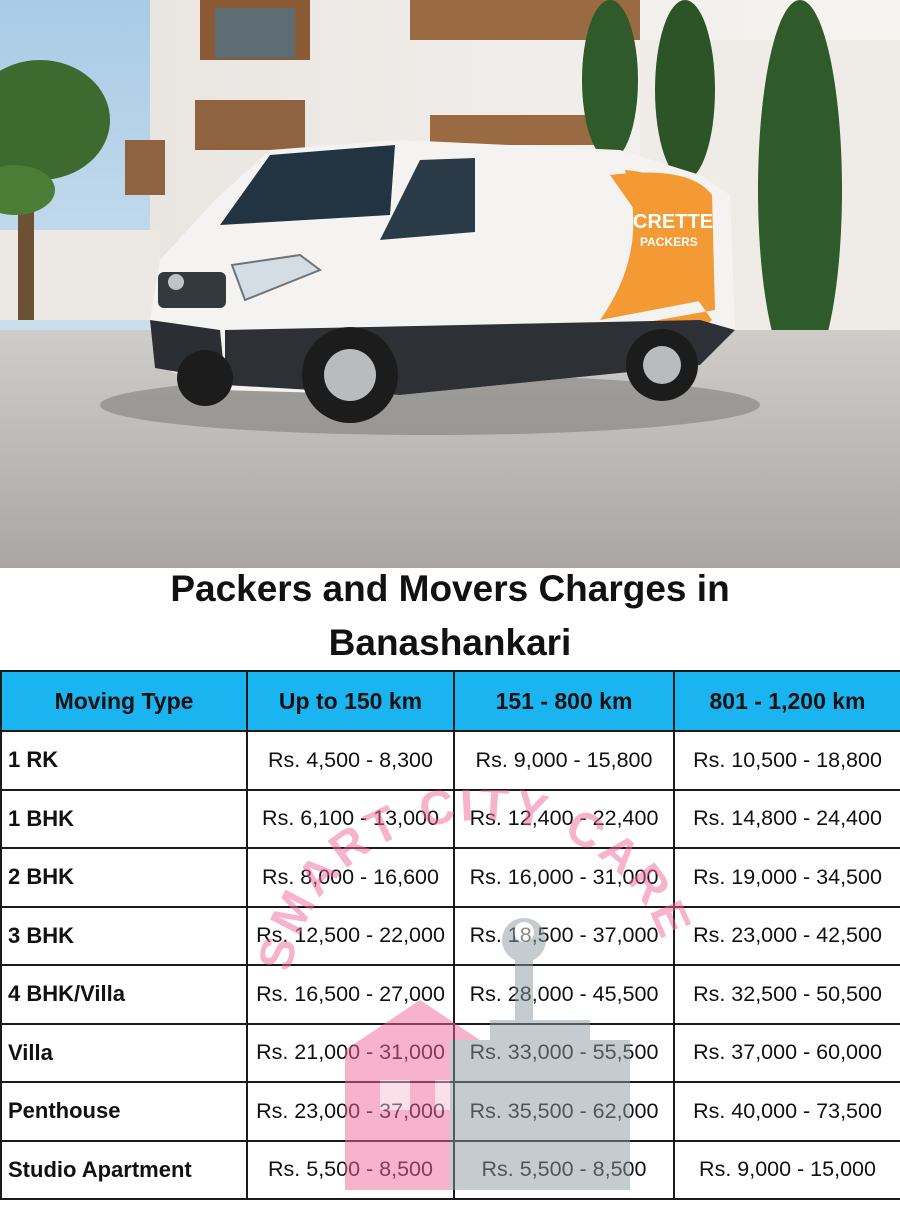 This screenshot has width=900, height=1205. Describe the element at coordinates (124, 1111) in the screenshot. I see `moving-type-cell: Penthouse` at that location.